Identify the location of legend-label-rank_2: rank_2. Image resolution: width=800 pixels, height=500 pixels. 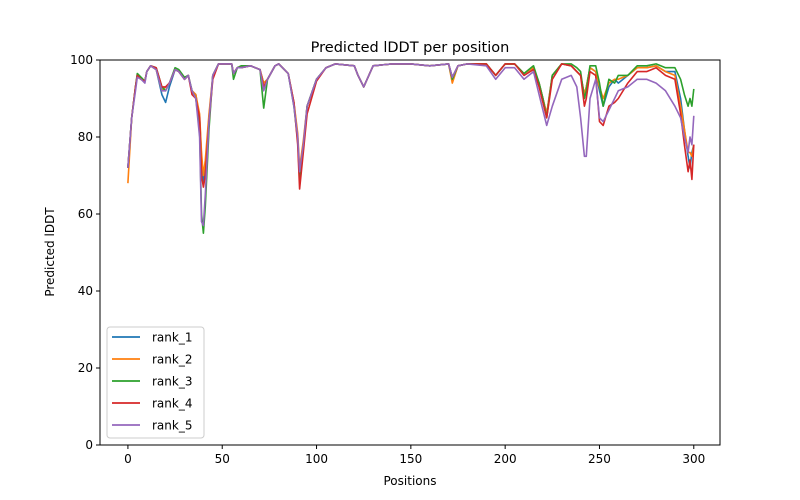
(172, 360).